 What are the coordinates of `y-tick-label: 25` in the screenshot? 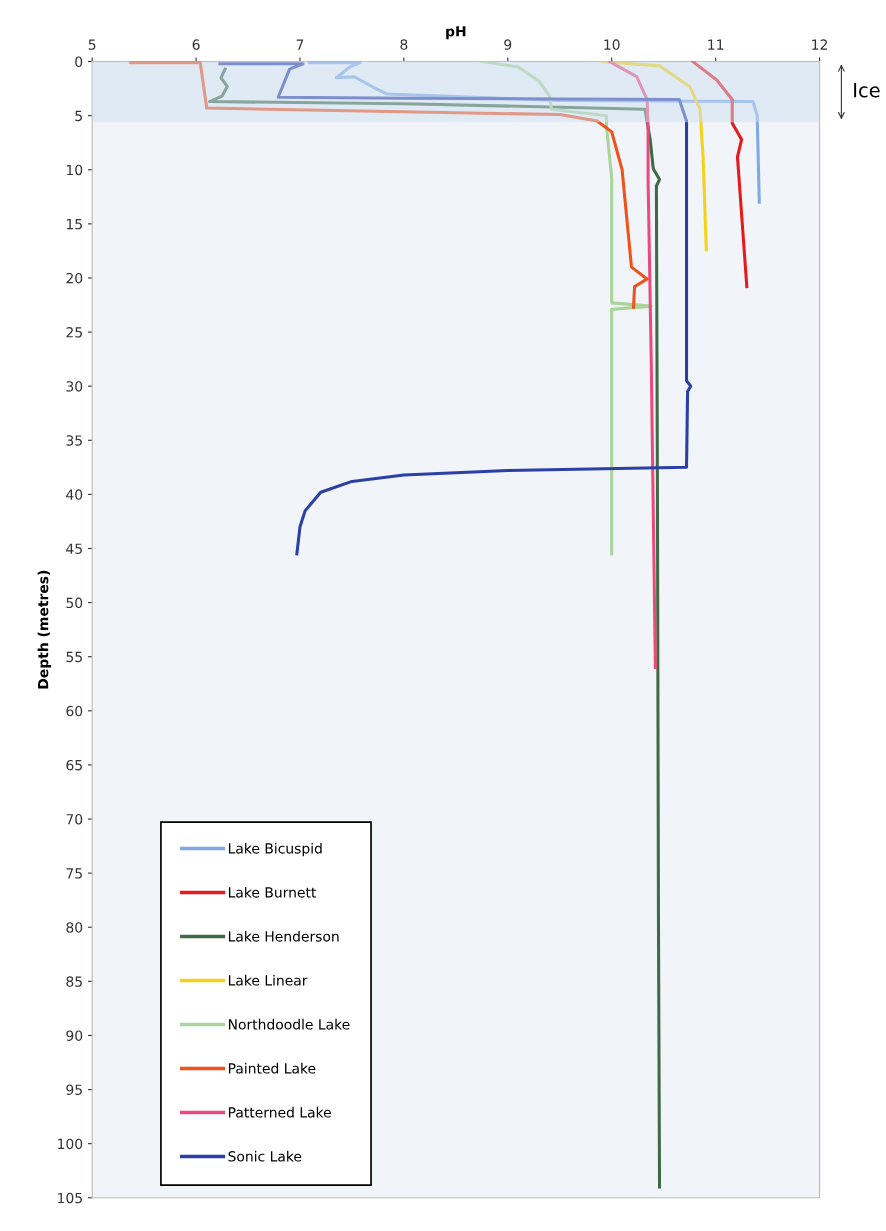 It's located at (74, 332).